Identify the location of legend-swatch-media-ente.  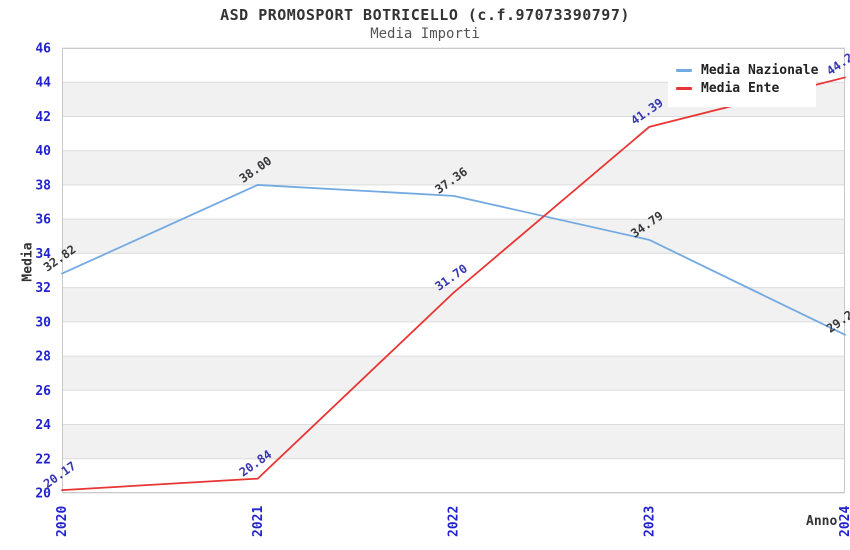
(684, 88).